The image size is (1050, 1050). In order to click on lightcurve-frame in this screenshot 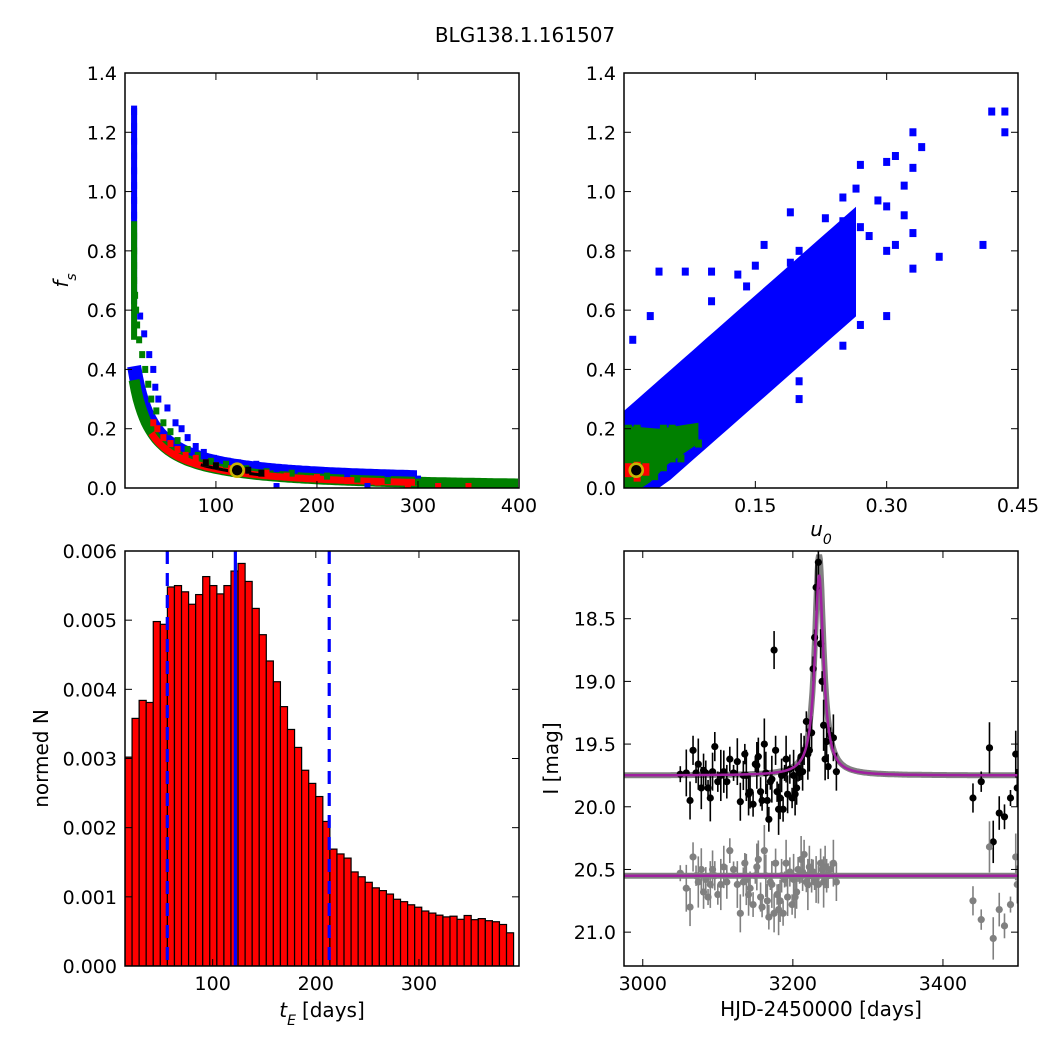, I will do `click(821, 758)`.